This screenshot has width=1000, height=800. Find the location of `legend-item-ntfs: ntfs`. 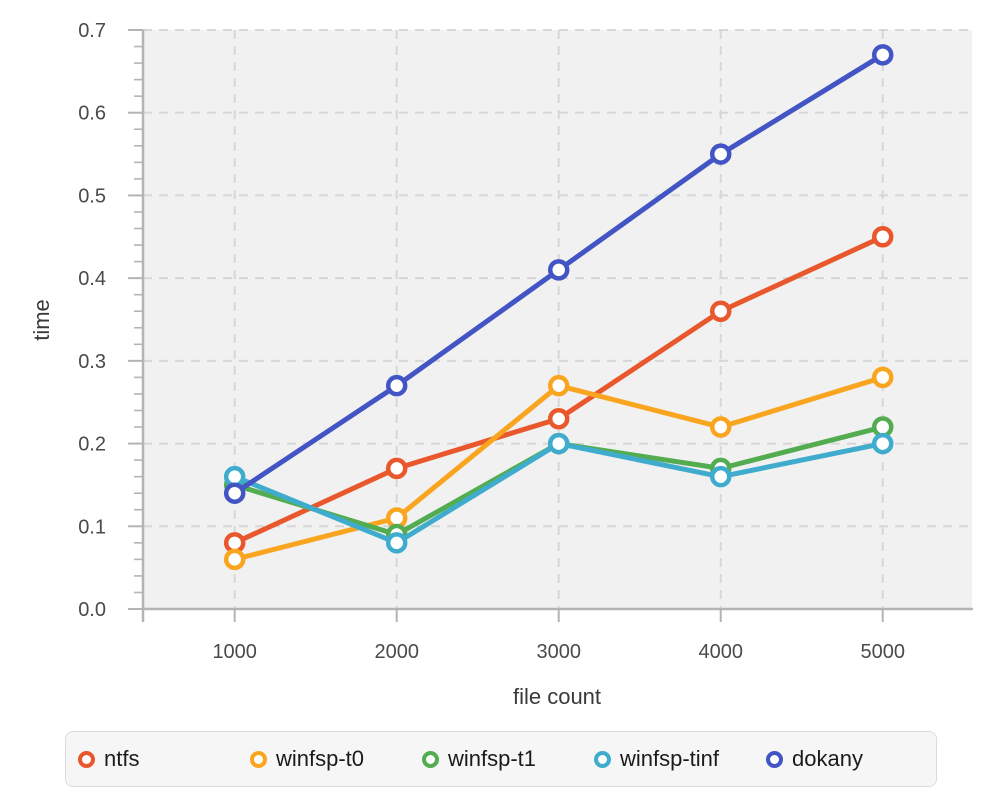

legend-item-ntfs: ntfs is located at coordinates (108, 759).